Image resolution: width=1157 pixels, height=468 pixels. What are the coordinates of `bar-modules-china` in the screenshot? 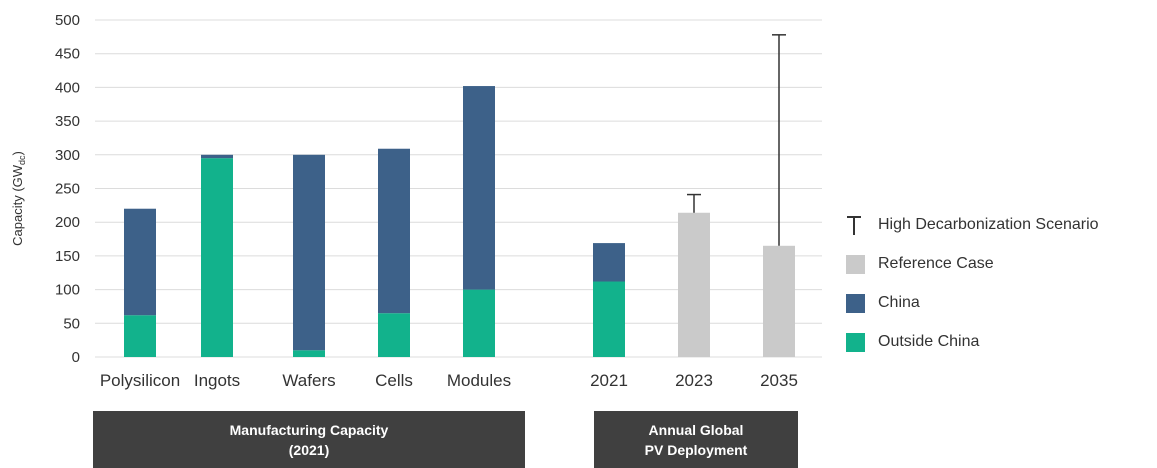 It's located at (479, 188).